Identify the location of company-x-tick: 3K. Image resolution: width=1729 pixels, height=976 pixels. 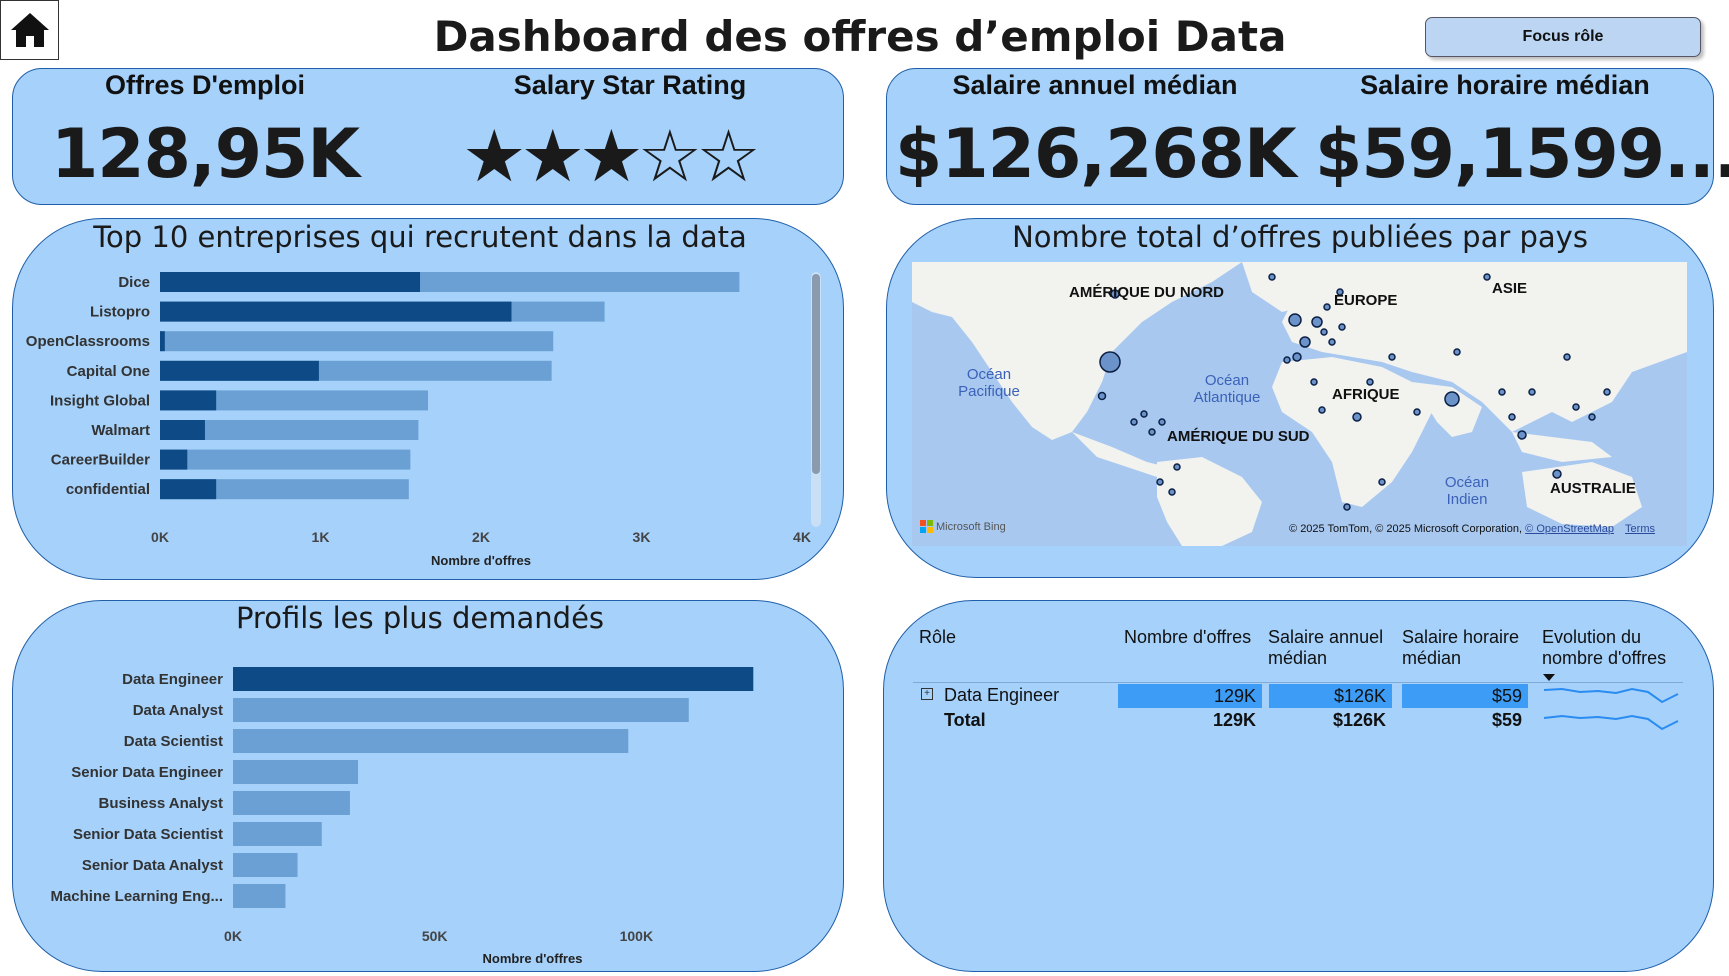
(642, 537).